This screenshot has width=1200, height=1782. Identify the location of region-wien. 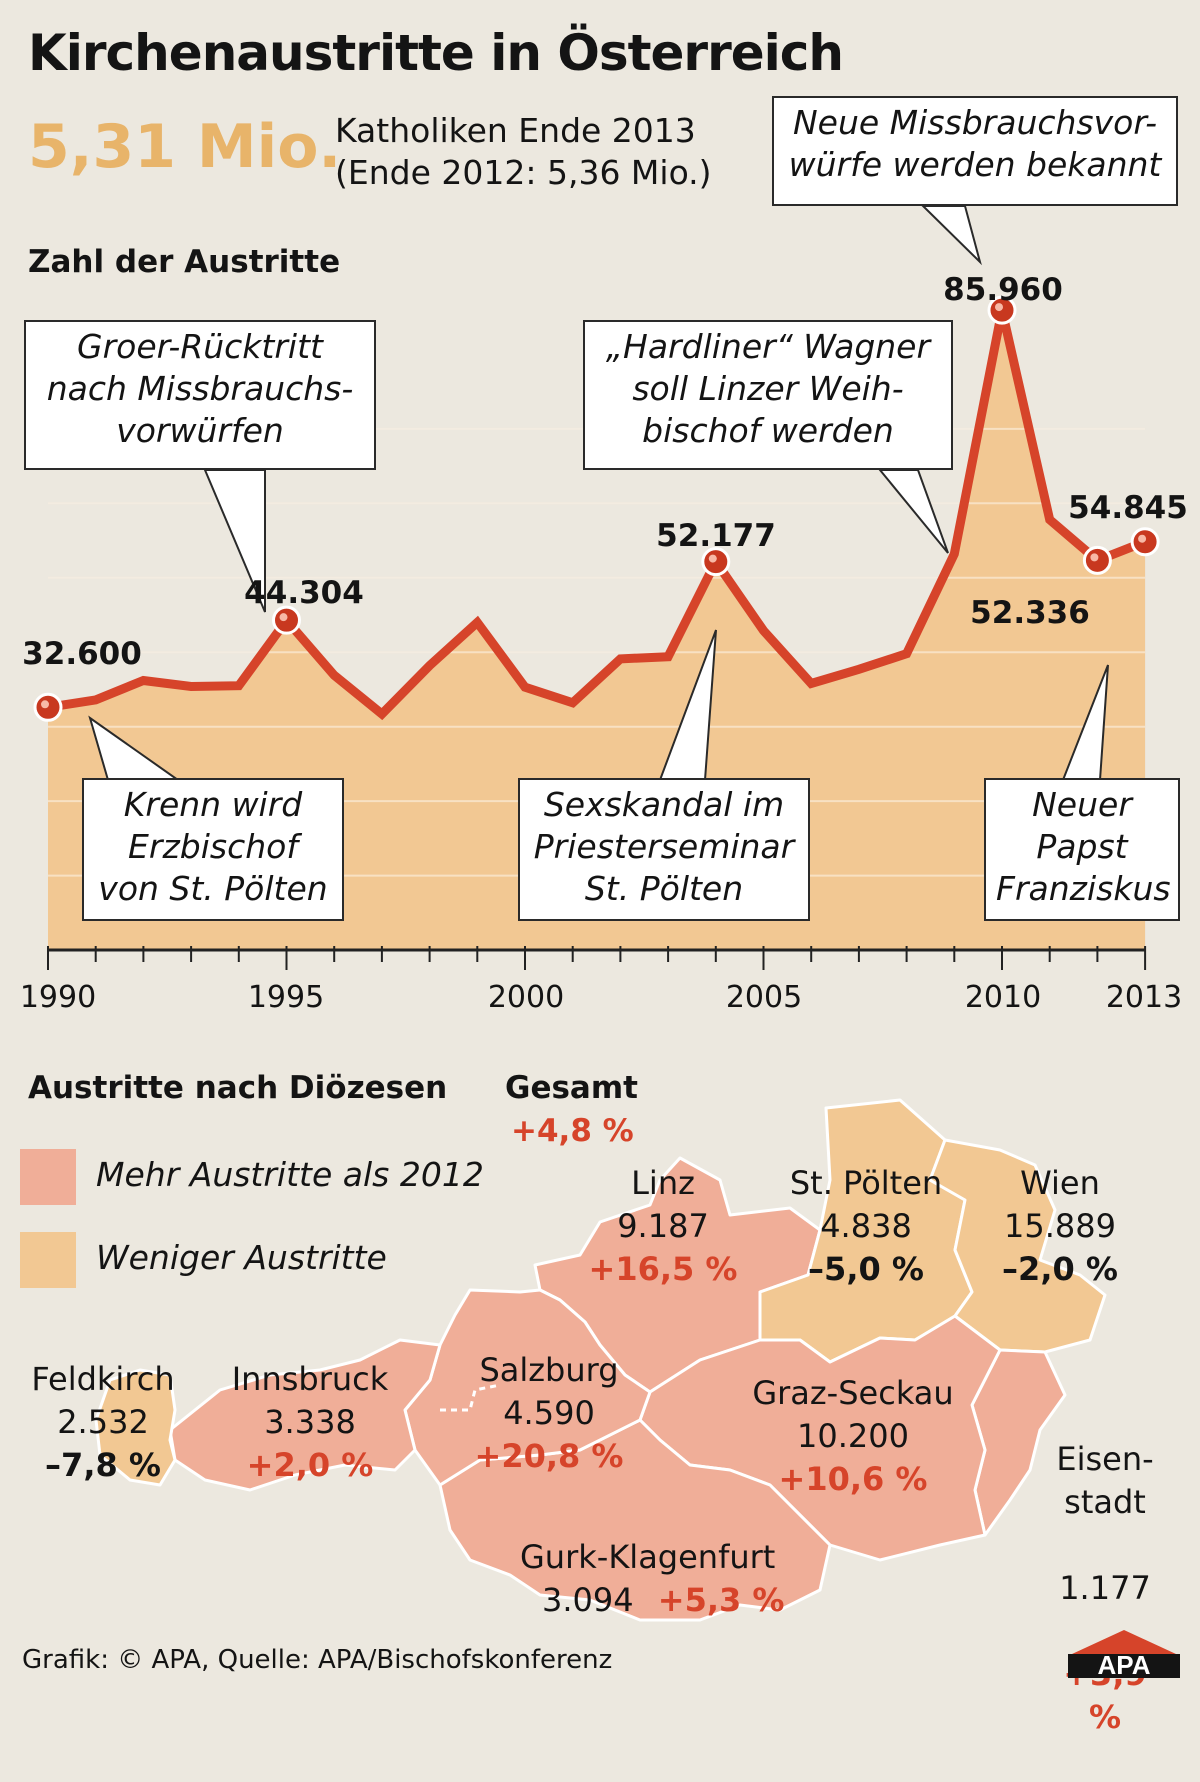
(1017, 1246).